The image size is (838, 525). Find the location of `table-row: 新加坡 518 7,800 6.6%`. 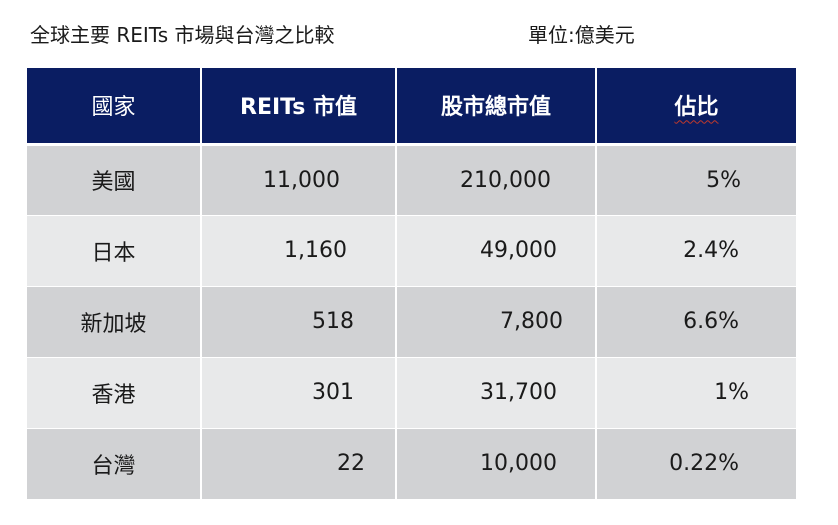

table-row: 新加坡 518 7,800 6.6% is located at coordinates (411, 321).